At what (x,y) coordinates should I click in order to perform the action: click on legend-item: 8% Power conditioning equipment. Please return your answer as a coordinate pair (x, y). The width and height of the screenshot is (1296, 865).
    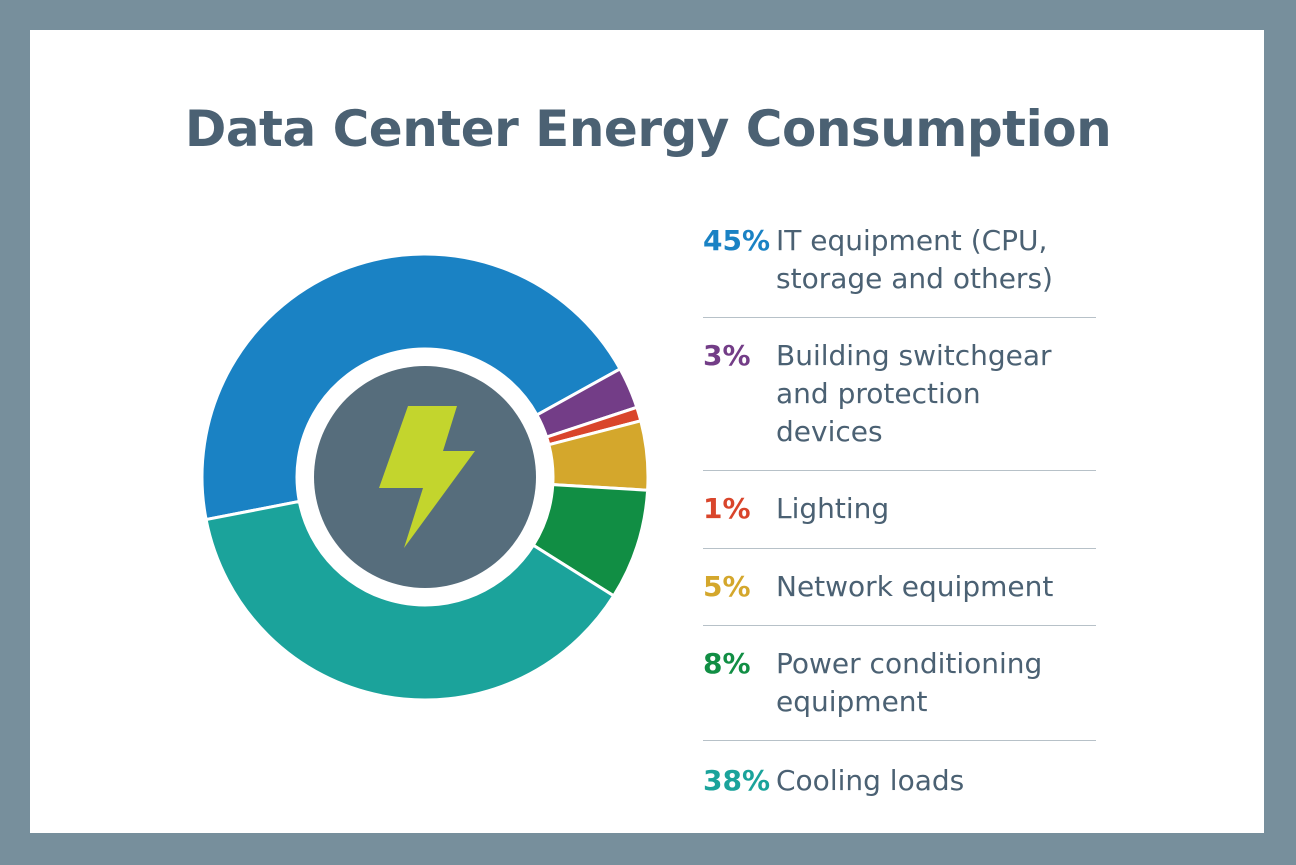
    Looking at the image, I should click on (899, 683).